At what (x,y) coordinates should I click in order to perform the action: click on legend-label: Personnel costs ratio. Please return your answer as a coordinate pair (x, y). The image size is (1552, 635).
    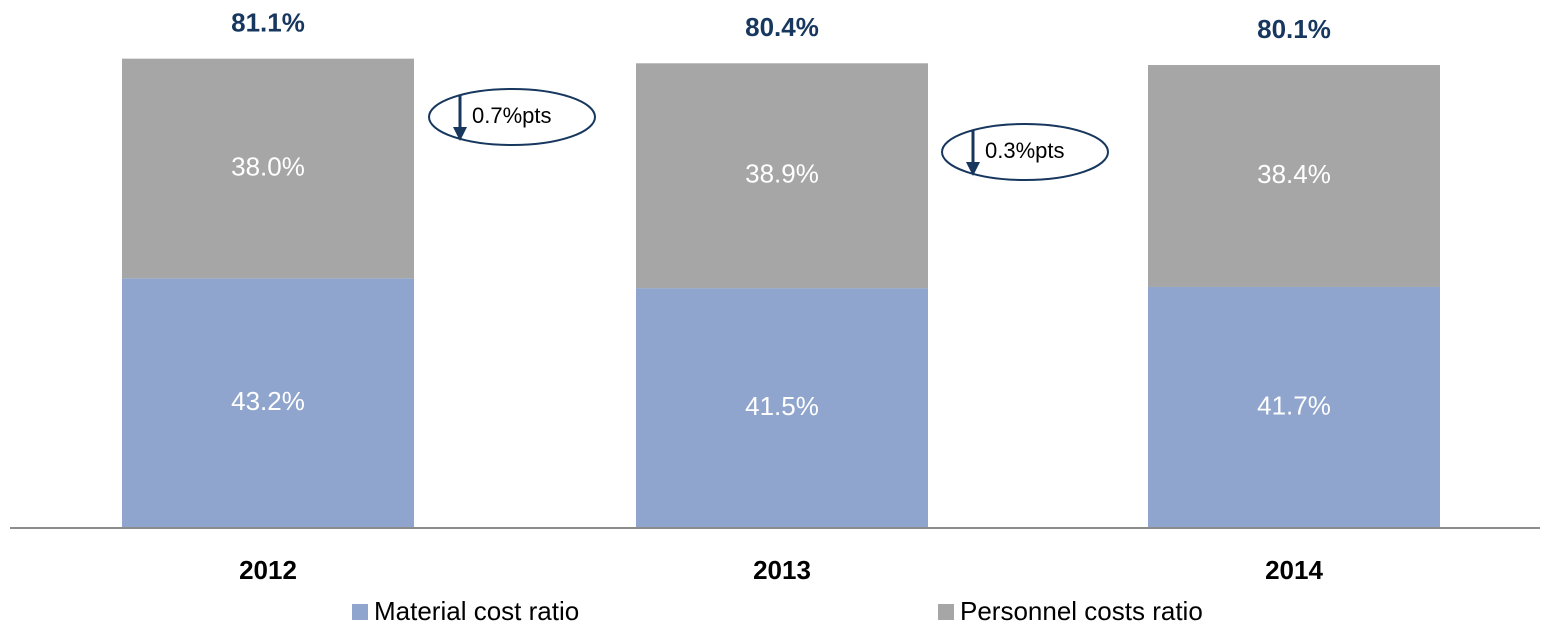
    Looking at the image, I should click on (1081, 611).